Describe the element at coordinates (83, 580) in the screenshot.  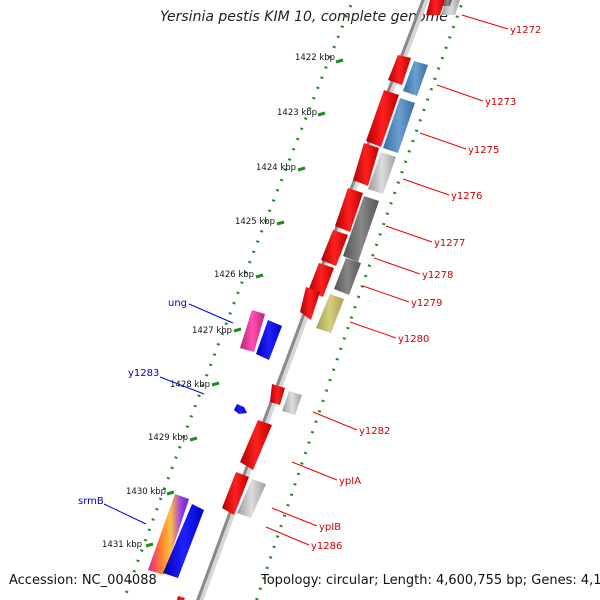
I see `accession-text: Accession: NC_004088` at that location.